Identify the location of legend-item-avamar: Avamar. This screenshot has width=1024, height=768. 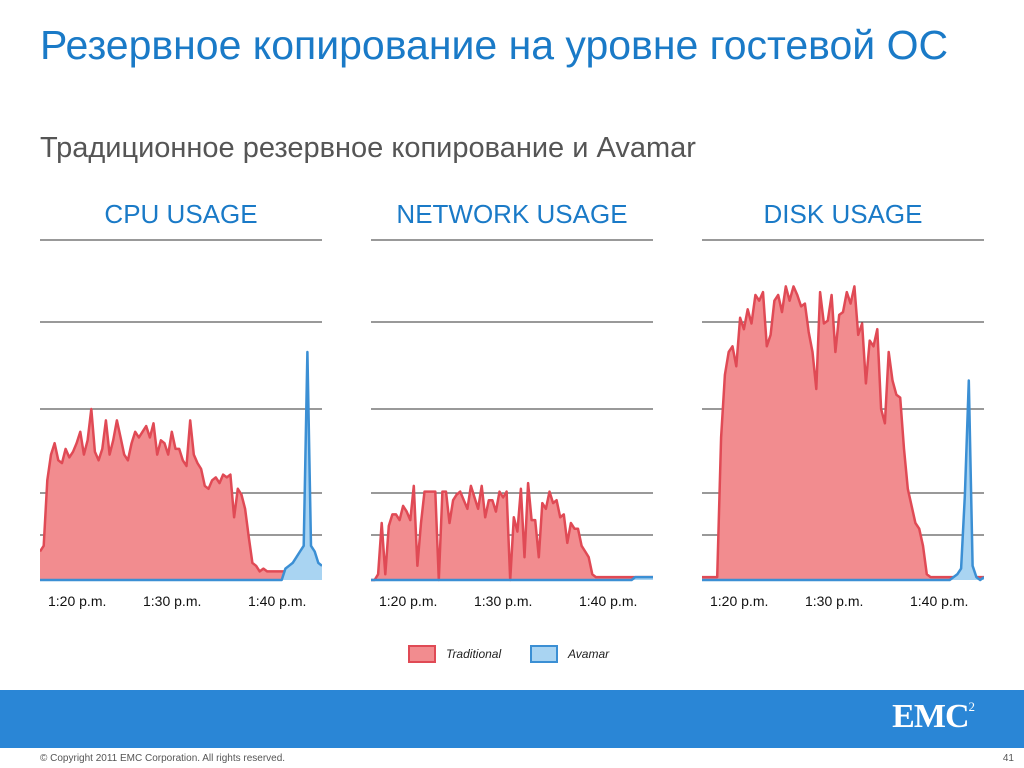
(569, 654).